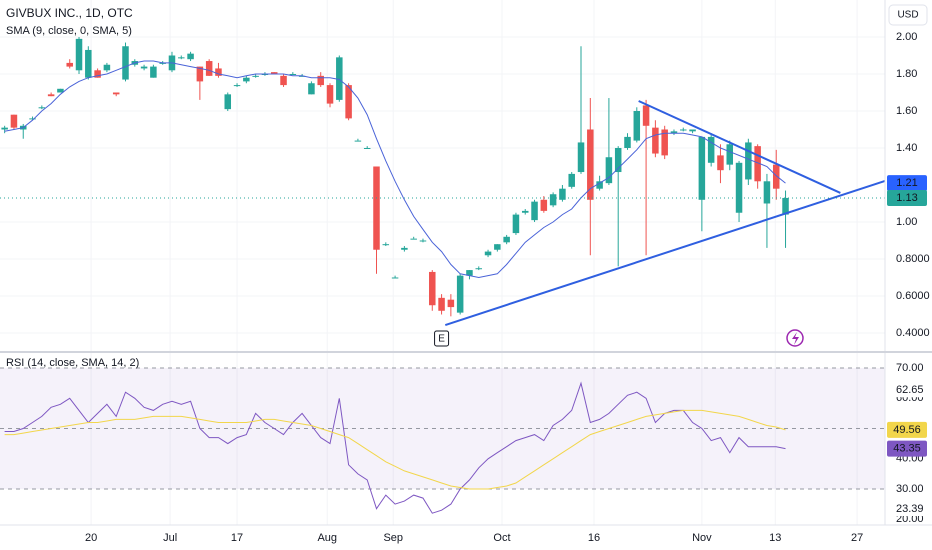 The width and height of the screenshot is (932, 550). I want to click on y-tick-label: 1.00, so click(906, 222).